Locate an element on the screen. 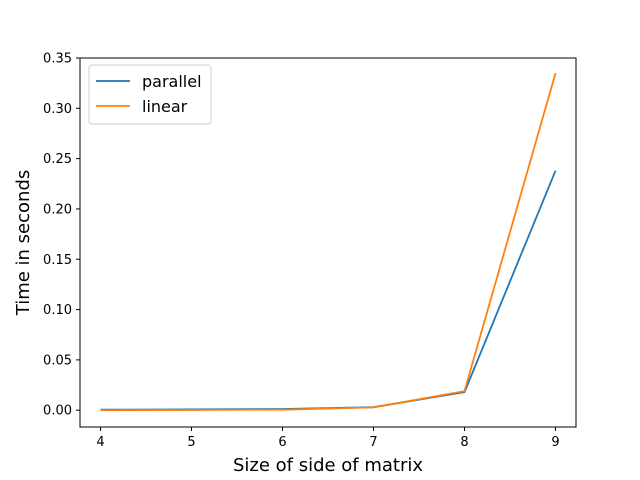 The height and width of the screenshot is (480, 640). x-tick-label: 7 is located at coordinates (373, 442).